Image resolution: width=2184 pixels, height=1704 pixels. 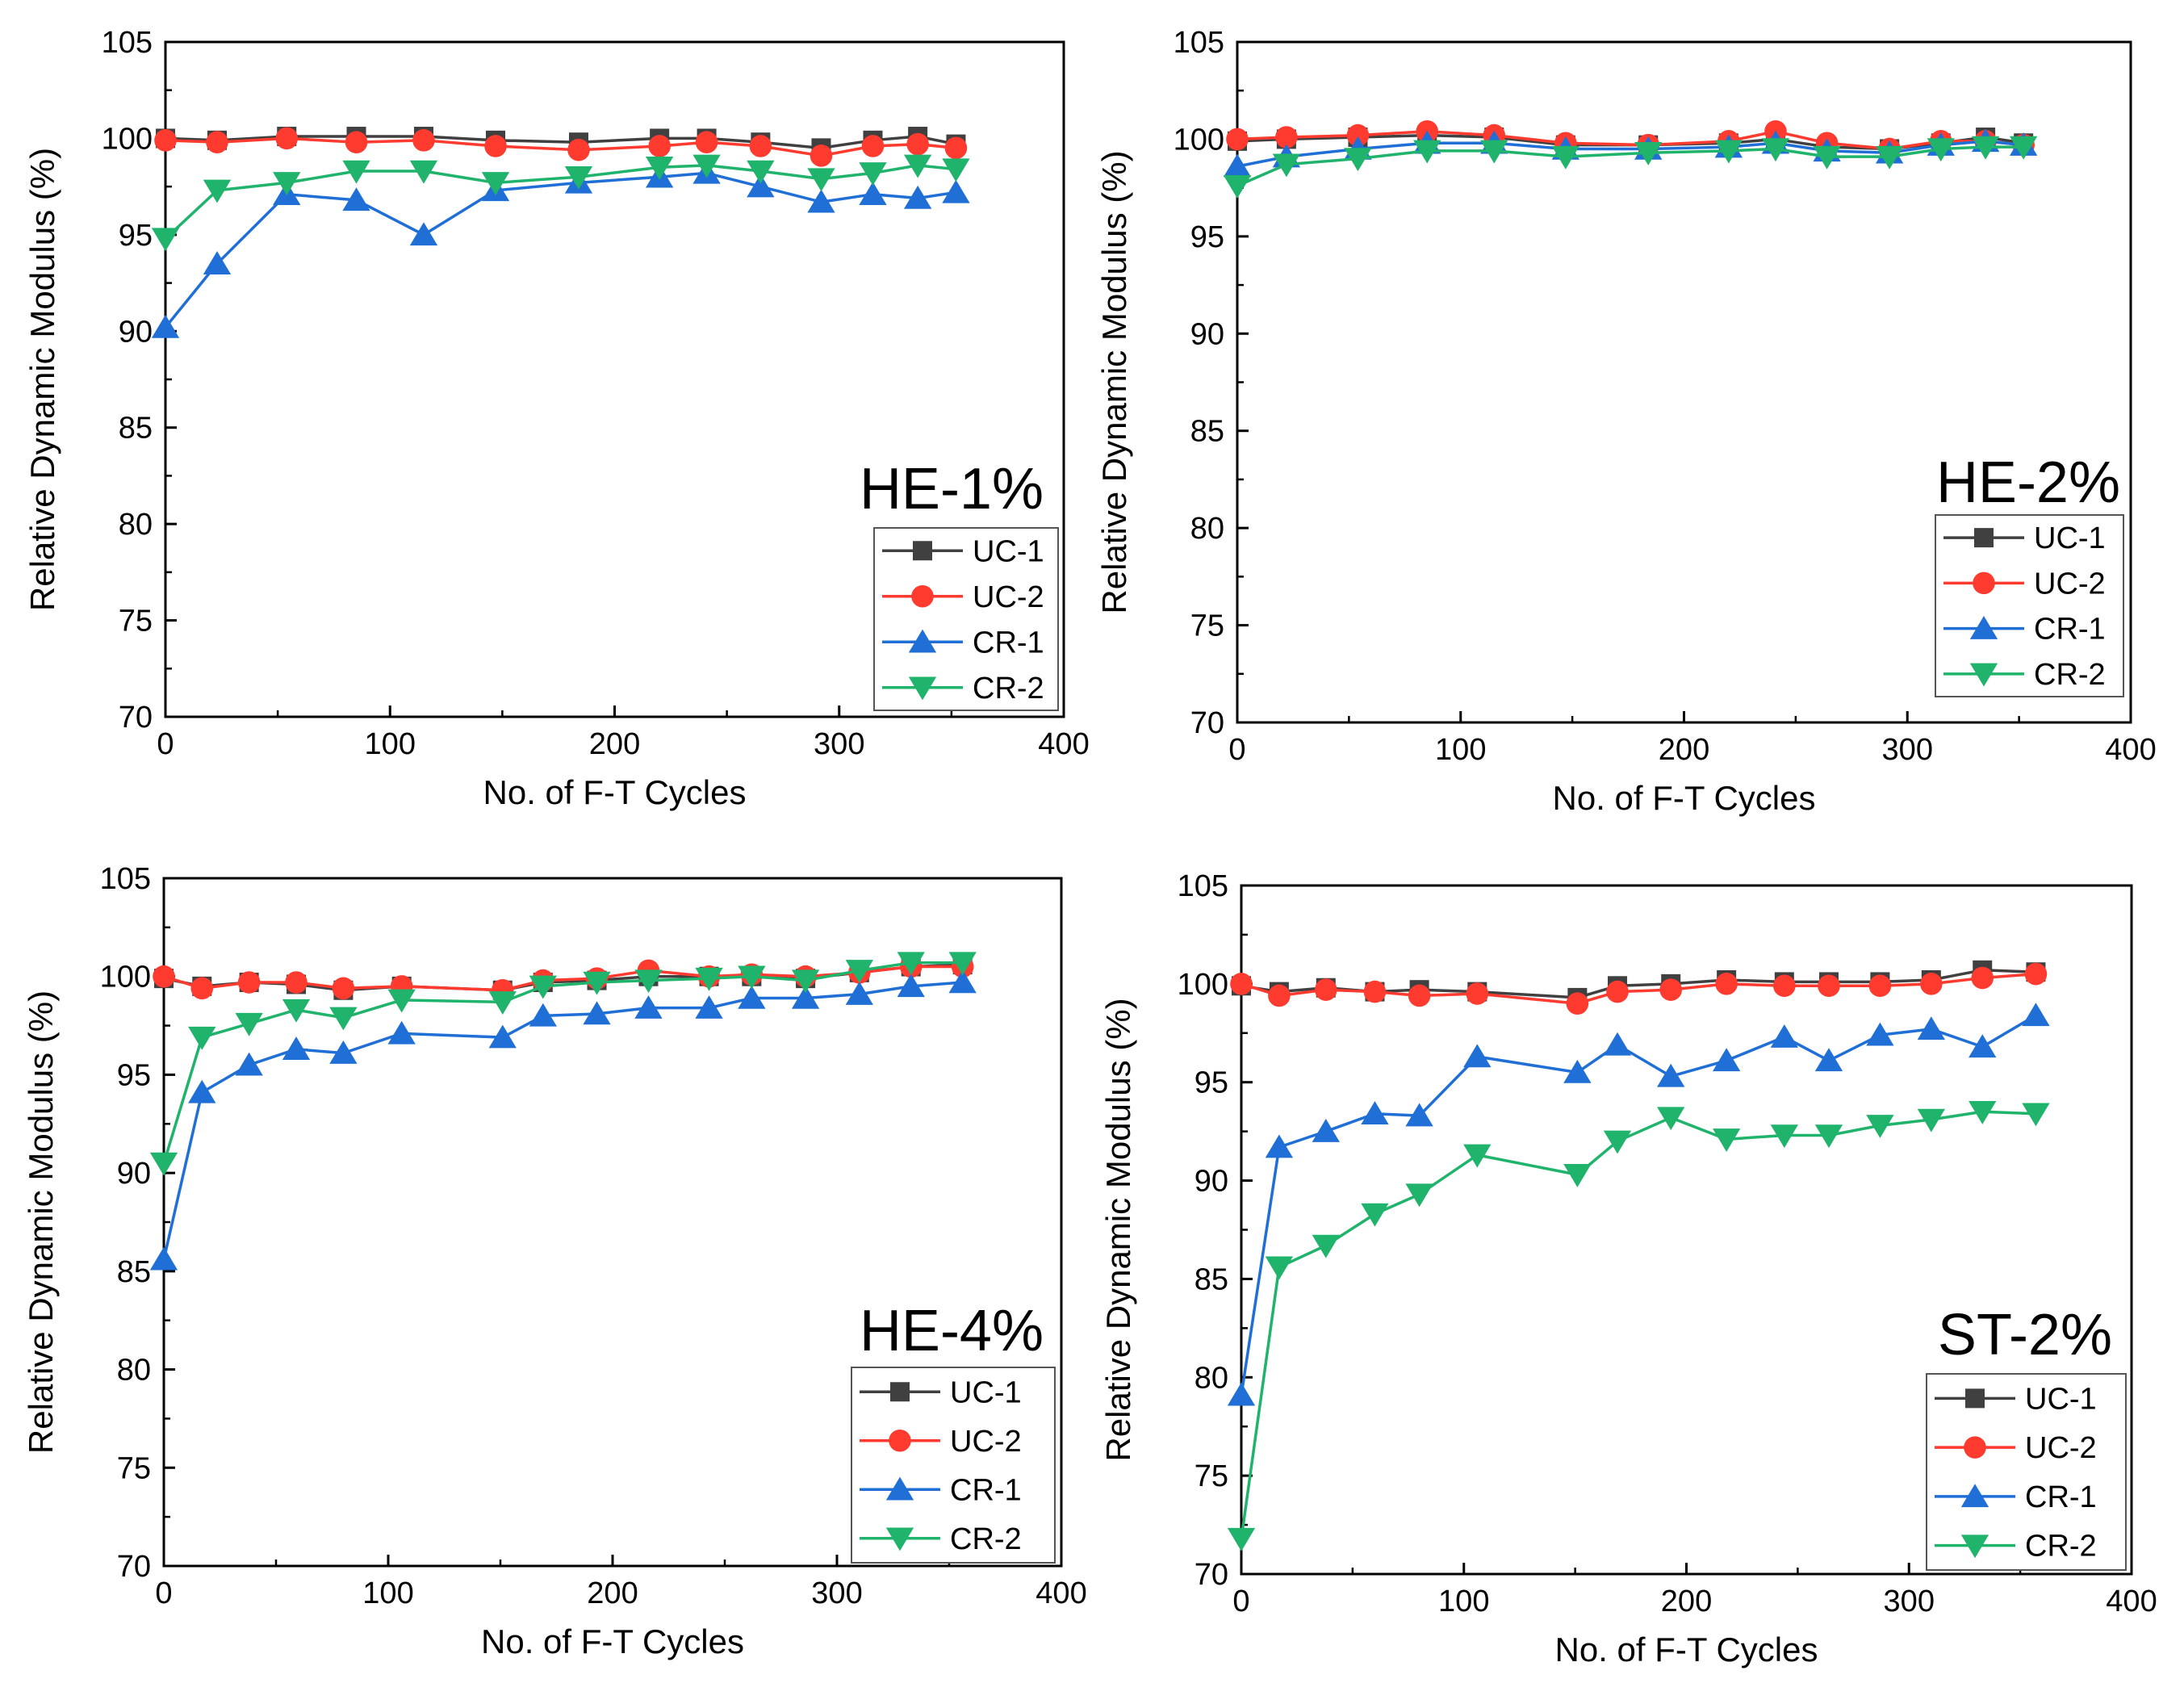 What do you see at coordinates (1211, 1378) in the screenshot?
I see `y-tick-label: 80` at bounding box center [1211, 1378].